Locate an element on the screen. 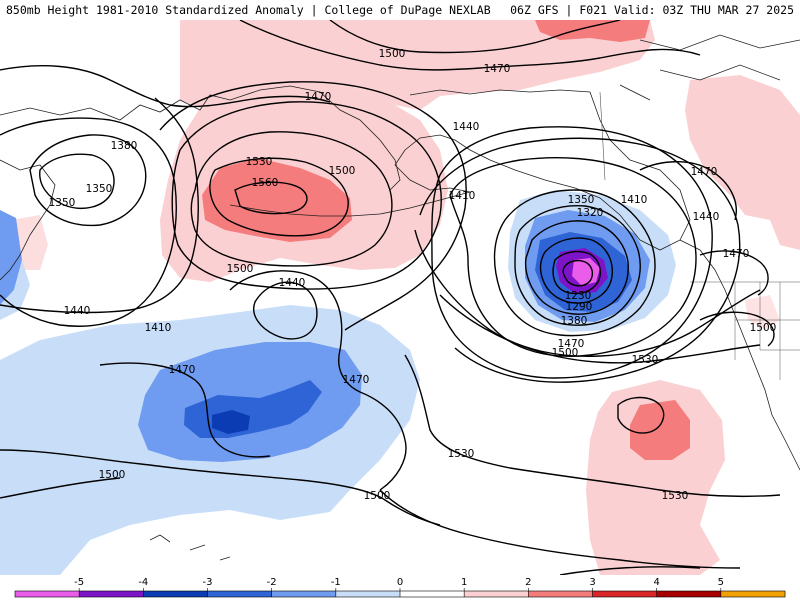 This screenshot has width=800, height=600. contour-label: 1350 is located at coordinates (99, 189).